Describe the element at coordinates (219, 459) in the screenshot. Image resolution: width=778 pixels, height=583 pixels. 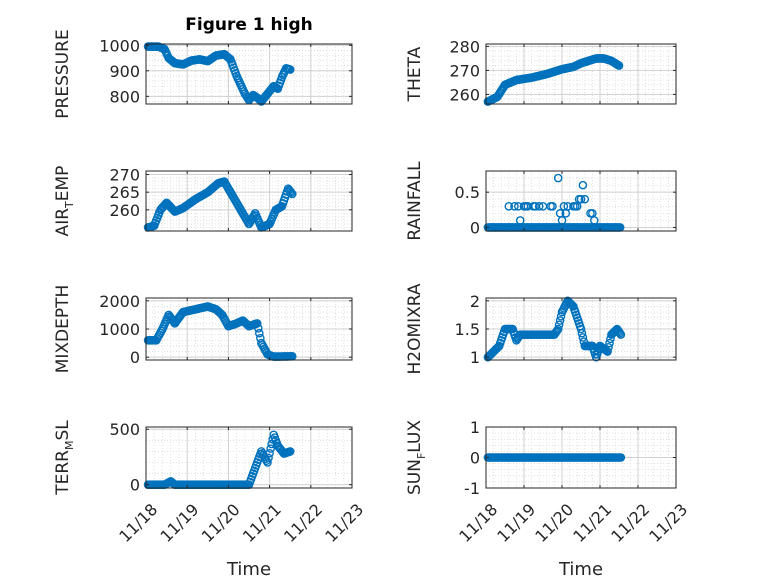
I see `series-terr_msl` at that location.